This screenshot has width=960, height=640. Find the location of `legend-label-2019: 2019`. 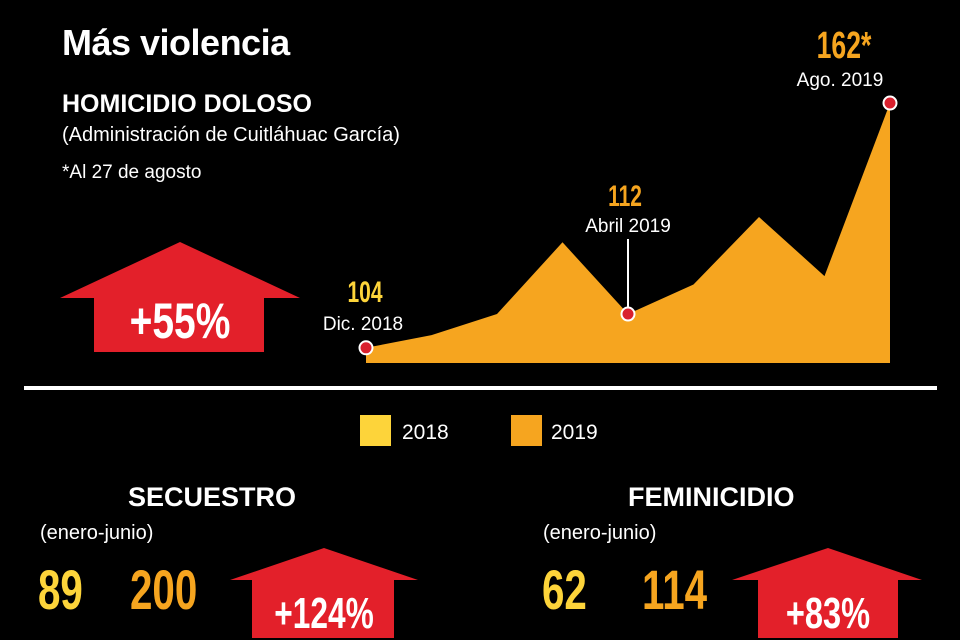

legend-label-2019: 2019 is located at coordinates (574, 432).